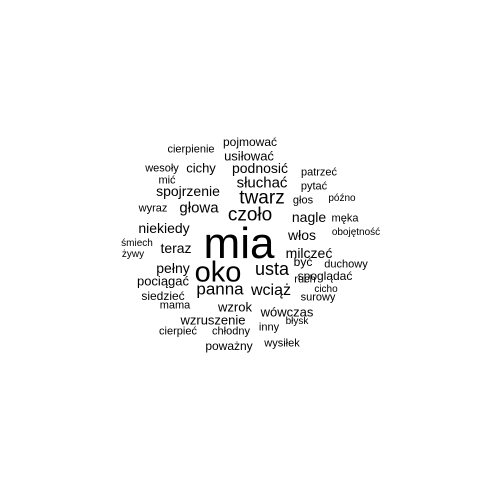  What do you see at coordinates (309, 253) in the screenshot?
I see `cloud-word: milczeć` at bounding box center [309, 253].